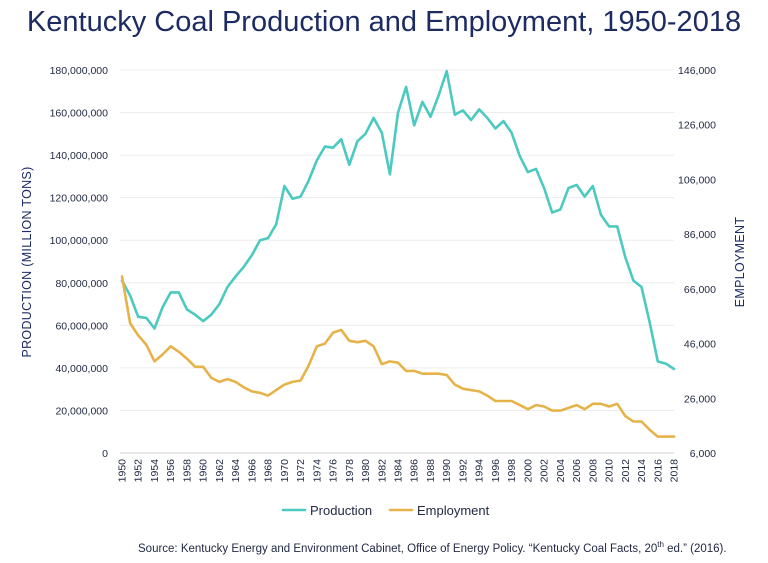 The image size is (768, 563). I want to click on x-tick-label: 1950, so click(123, 471).